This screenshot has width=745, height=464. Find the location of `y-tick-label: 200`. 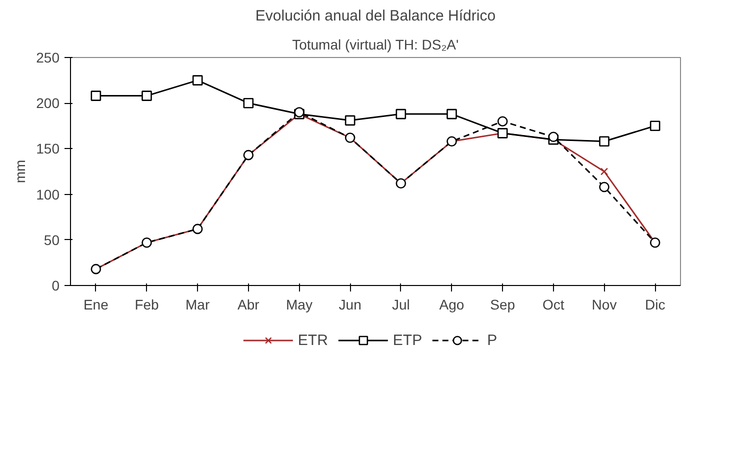

y-tick-label: 200 is located at coordinates (48, 103).